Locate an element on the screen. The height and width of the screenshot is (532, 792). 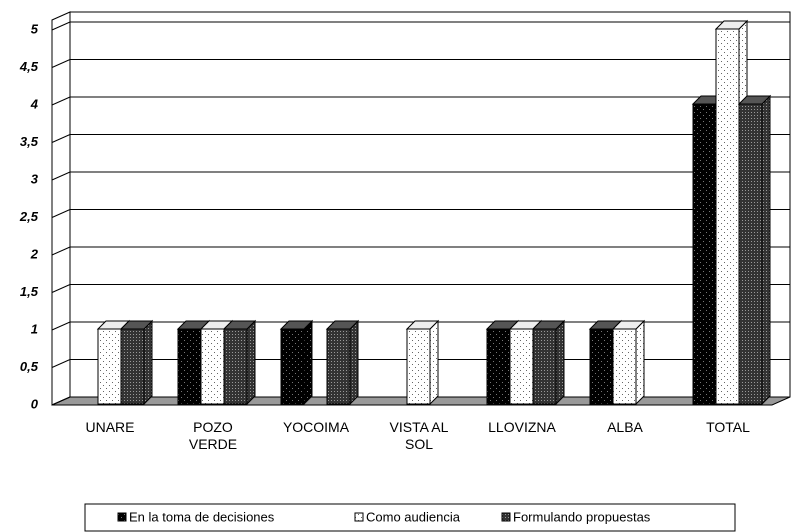
y-tick-label: 1,5 is located at coordinates (29, 291).